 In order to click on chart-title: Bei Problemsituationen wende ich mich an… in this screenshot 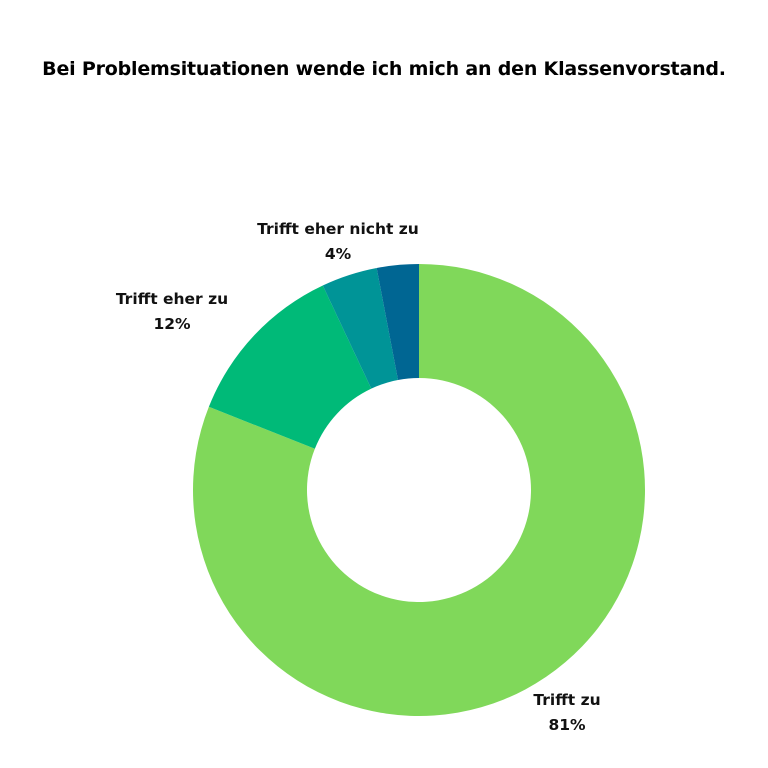, I will do `click(384, 69)`.